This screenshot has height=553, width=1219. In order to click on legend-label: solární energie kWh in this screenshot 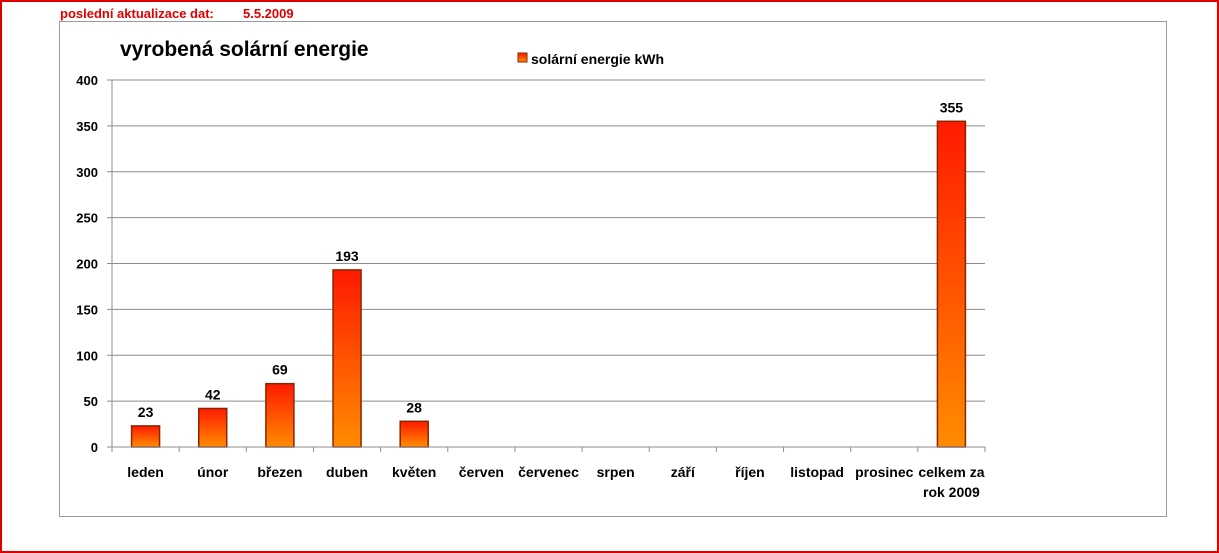, I will do `click(597, 59)`.